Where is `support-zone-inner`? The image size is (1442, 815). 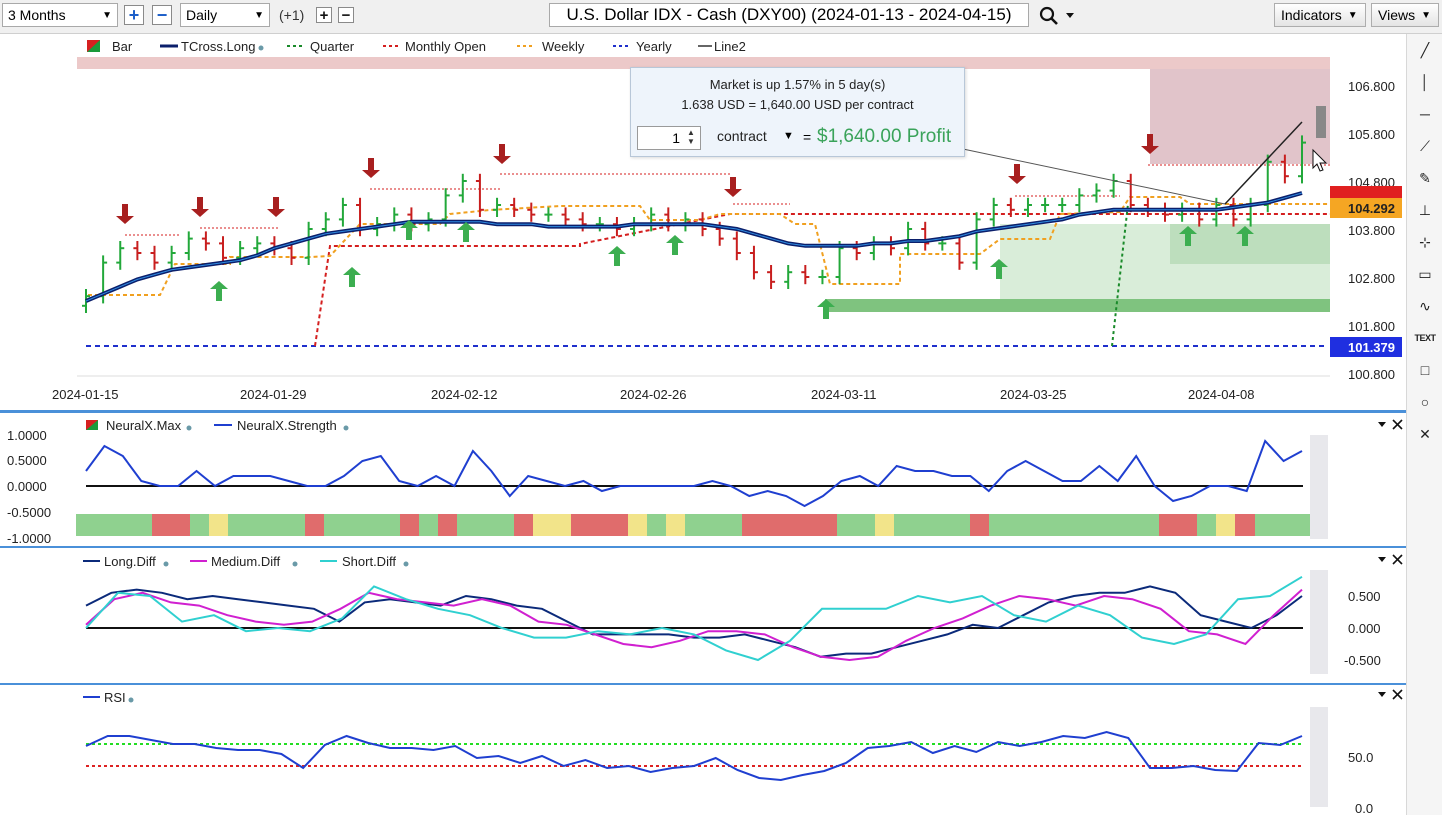
support-zone-inner is located at coordinates (1250, 244).